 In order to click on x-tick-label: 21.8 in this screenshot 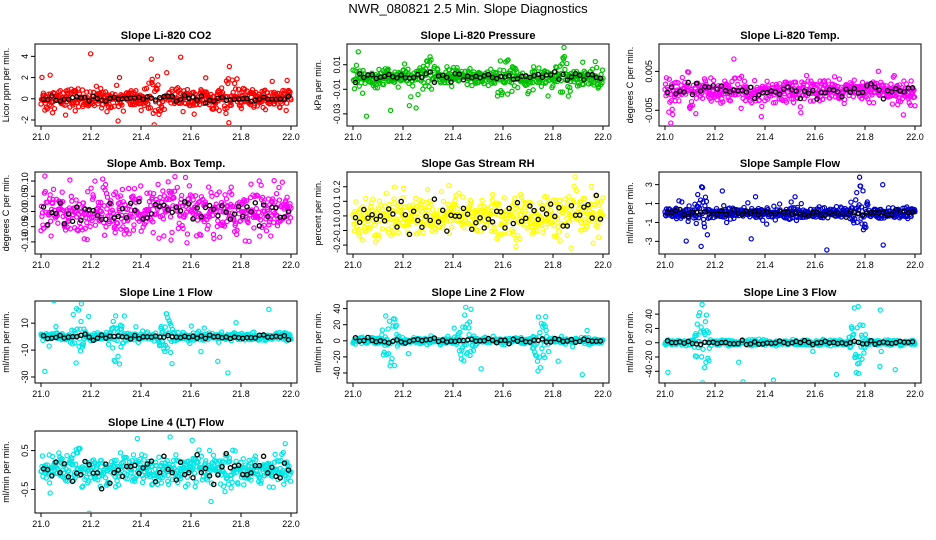, I will do `click(553, 137)`.